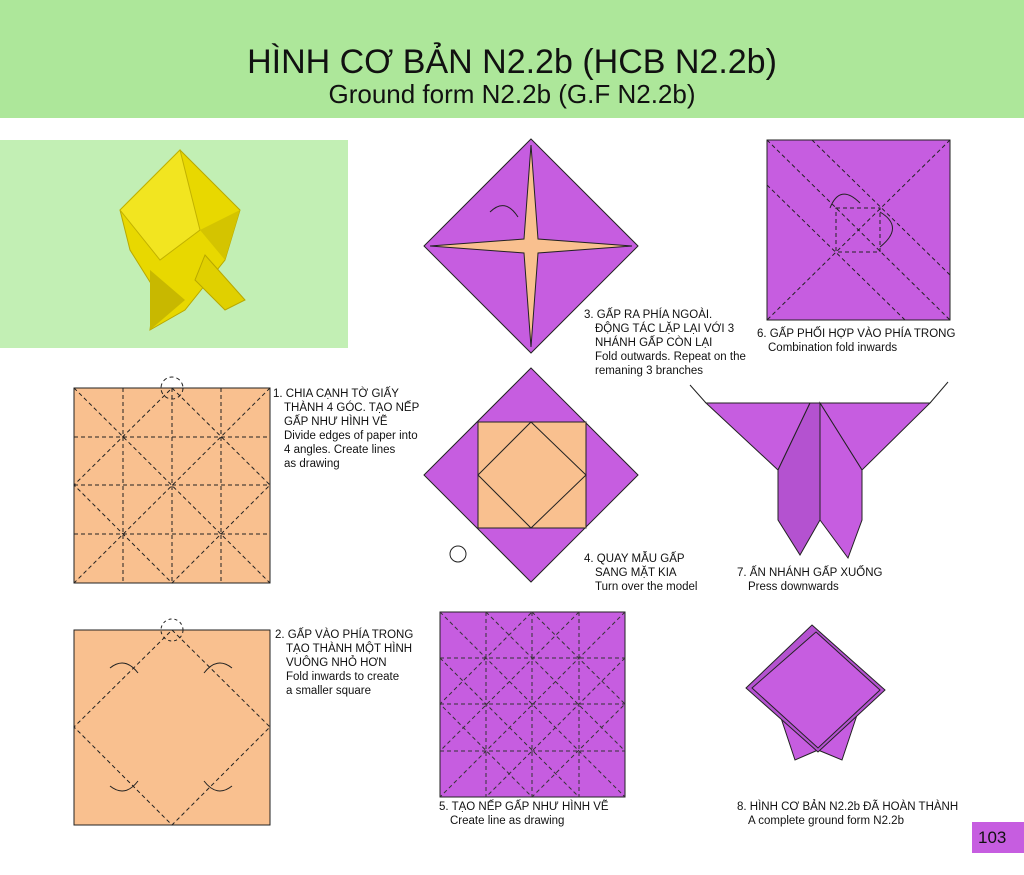 The width and height of the screenshot is (1024, 875). I want to click on step1-en-line: as drawing, so click(312, 464).